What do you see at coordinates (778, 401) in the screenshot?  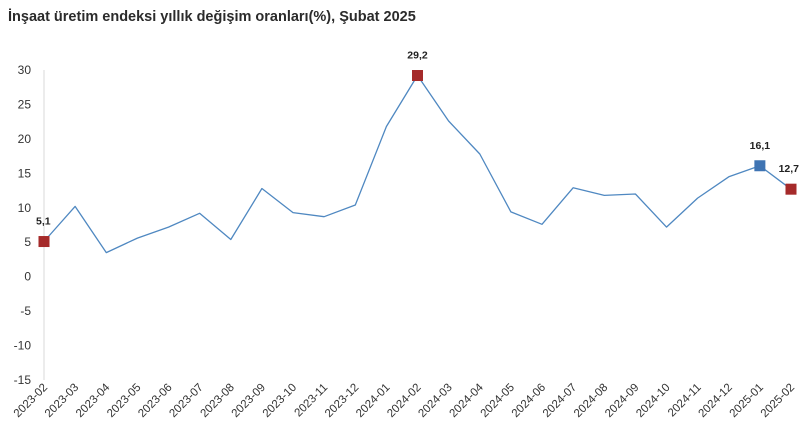 I see `x-tick-label: 2025-02` at bounding box center [778, 401].